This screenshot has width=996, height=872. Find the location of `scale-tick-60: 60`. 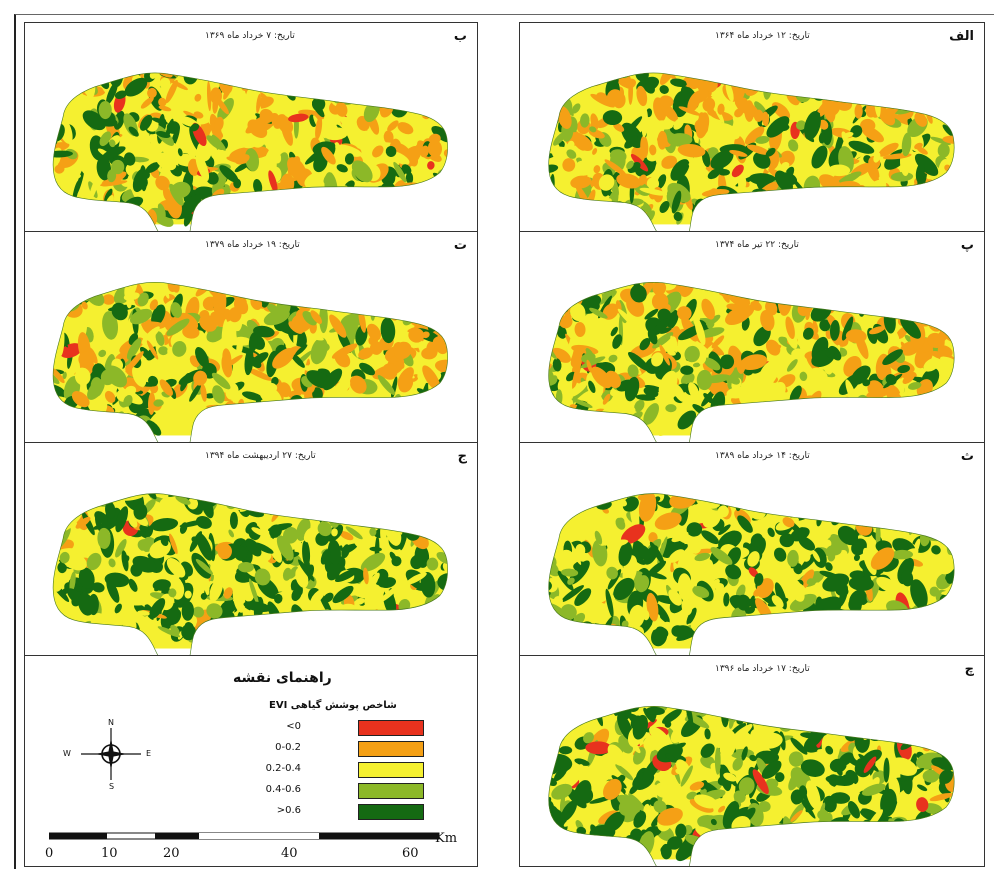

scale-tick-60: 60 is located at coordinates (410, 853).